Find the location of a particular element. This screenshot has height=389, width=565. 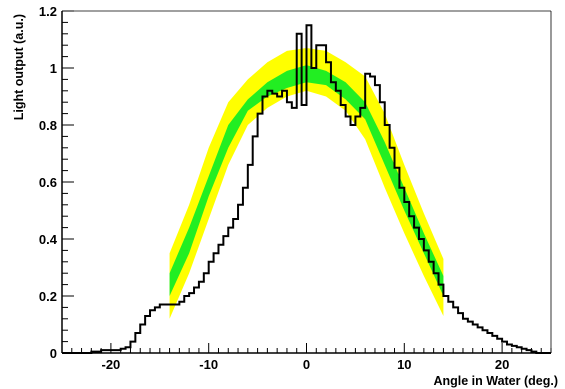

x-tick-label: 10 is located at coordinates (404, 364).